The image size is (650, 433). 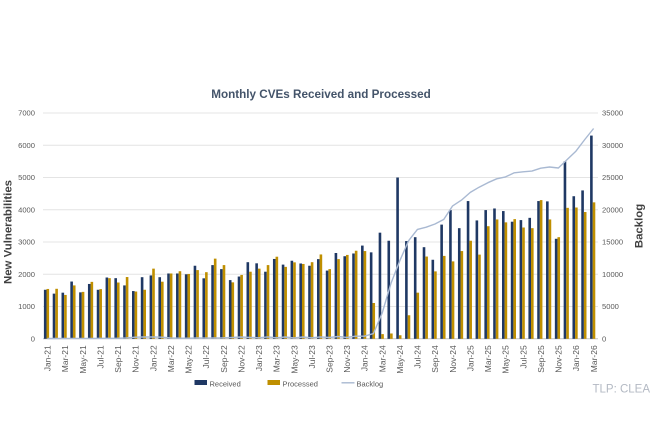 What do you see at coordinates (225, 384) in the screenshot?
I see `svg-text: Received` at bounding box center [225, 384].